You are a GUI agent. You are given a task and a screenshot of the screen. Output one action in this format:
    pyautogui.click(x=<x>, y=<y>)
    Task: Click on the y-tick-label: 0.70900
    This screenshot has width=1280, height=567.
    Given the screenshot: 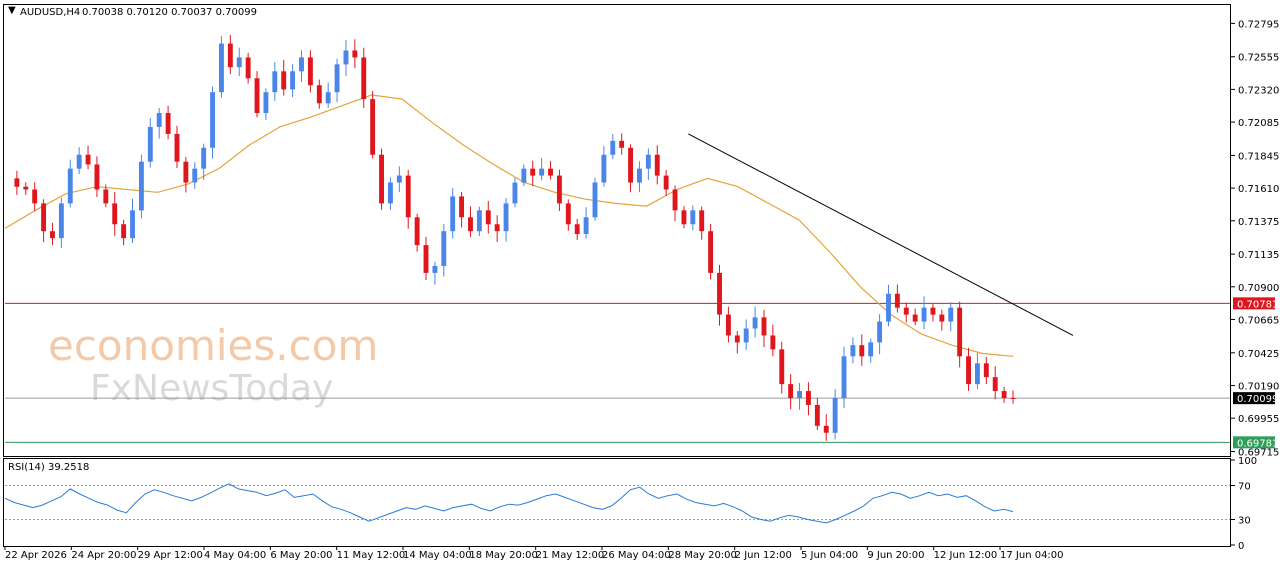 What is the action you would take?
    pyautogui.click(x=1258, y=288)
    